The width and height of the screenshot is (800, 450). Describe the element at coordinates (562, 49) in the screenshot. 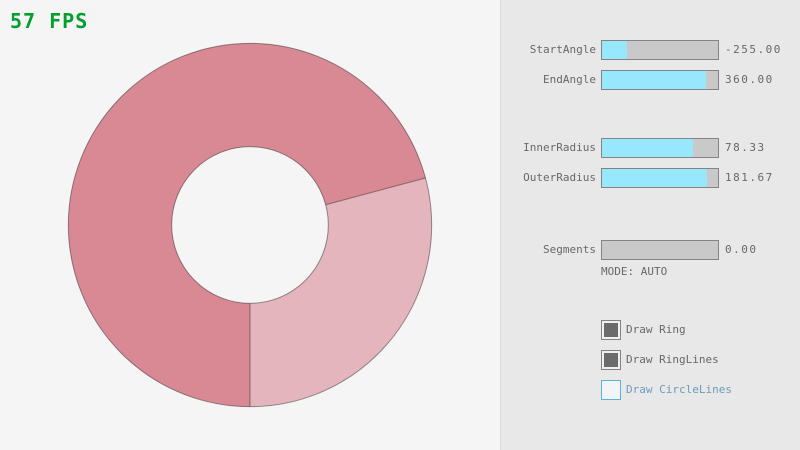

I see `start-angle-label: StartAngle` at that location.